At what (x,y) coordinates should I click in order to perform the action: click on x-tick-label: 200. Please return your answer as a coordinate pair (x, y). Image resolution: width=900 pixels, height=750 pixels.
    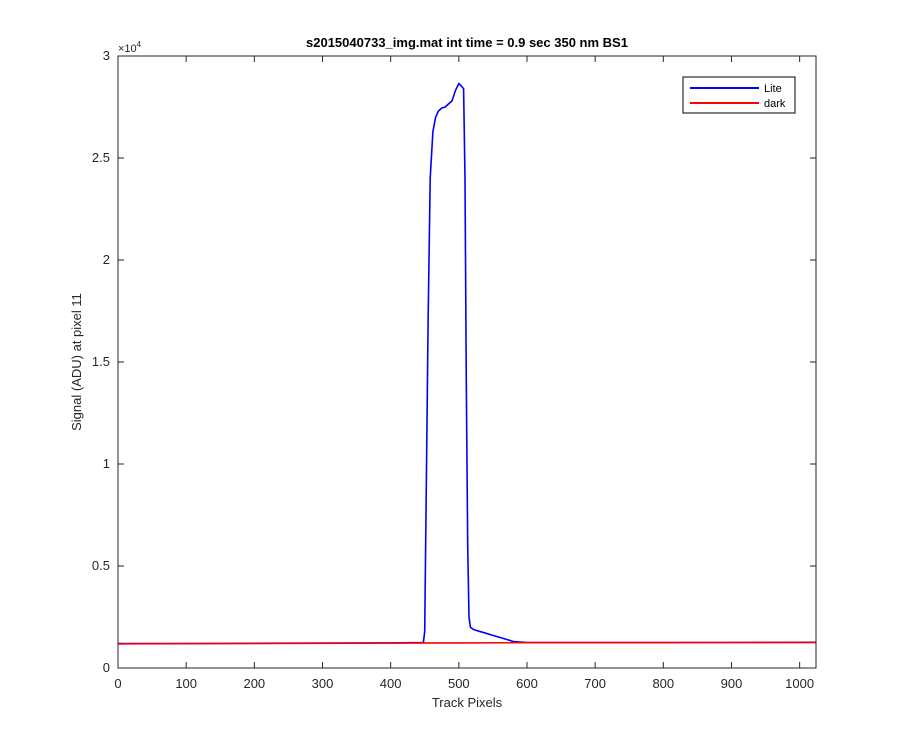
    Looking at the image, I should click on (254, 683).